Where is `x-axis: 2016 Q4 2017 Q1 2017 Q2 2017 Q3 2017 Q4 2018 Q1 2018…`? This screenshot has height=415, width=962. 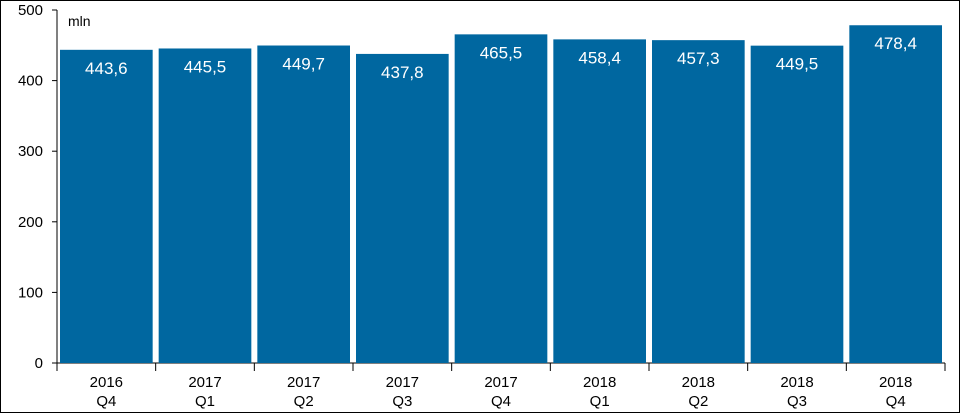 x-axis: 2016 Q4 2017 Q1 2017 Q2 2017 Q3 2017 Q4 2018 Q1 2018… is located at coordinates (501, 386).